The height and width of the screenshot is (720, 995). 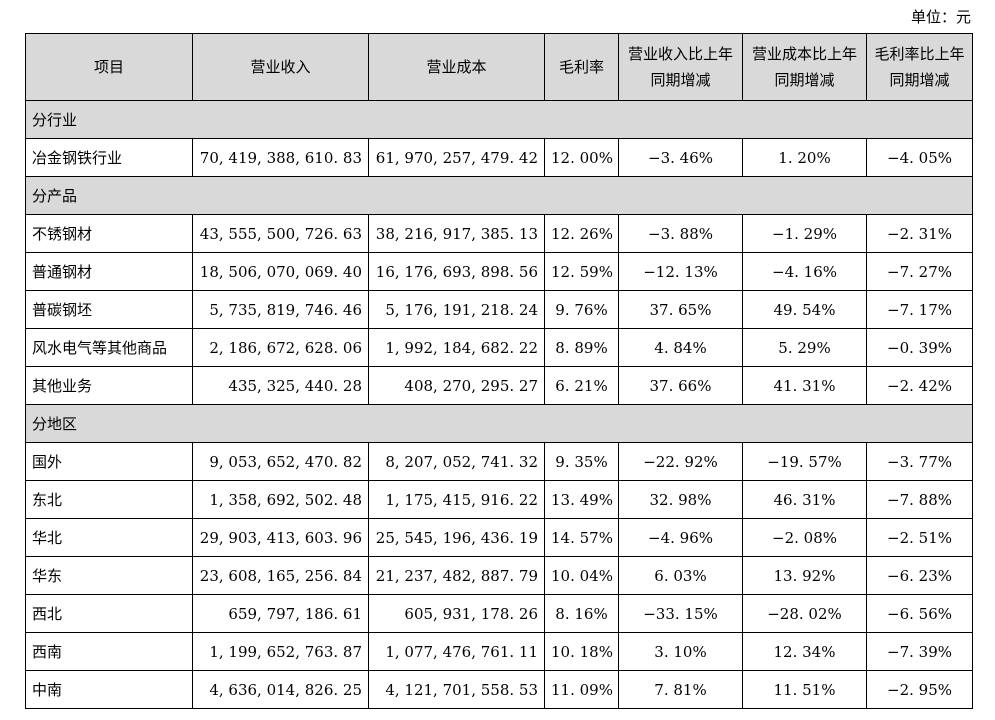 What do you see at coordinates (919, 499) in the screenshot?
I see `margin-yoy-cell: −7. 88%` at bounding box center [919, 499].